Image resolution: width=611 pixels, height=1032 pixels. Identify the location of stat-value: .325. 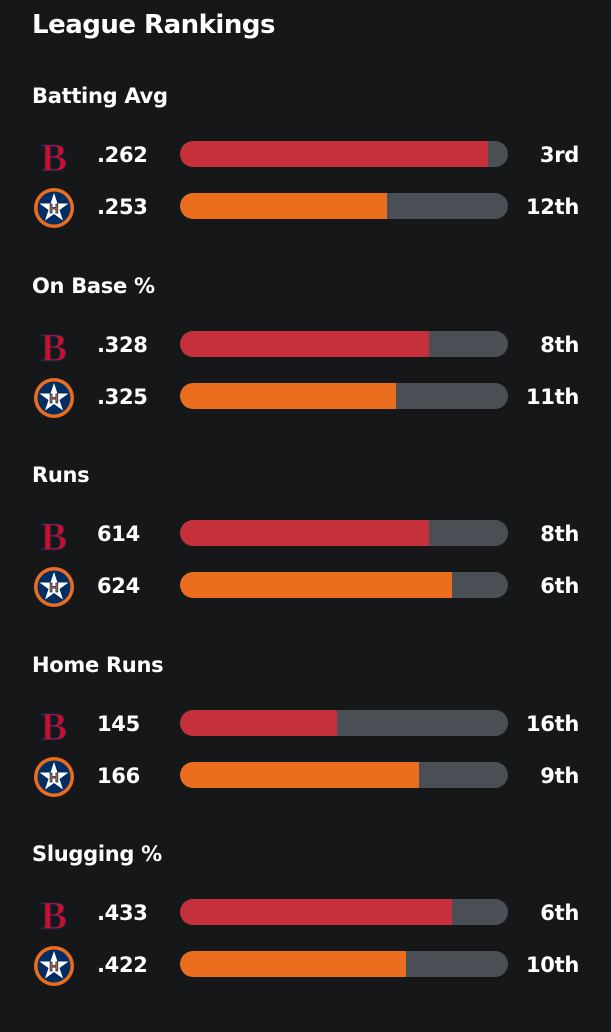
(122, 396).